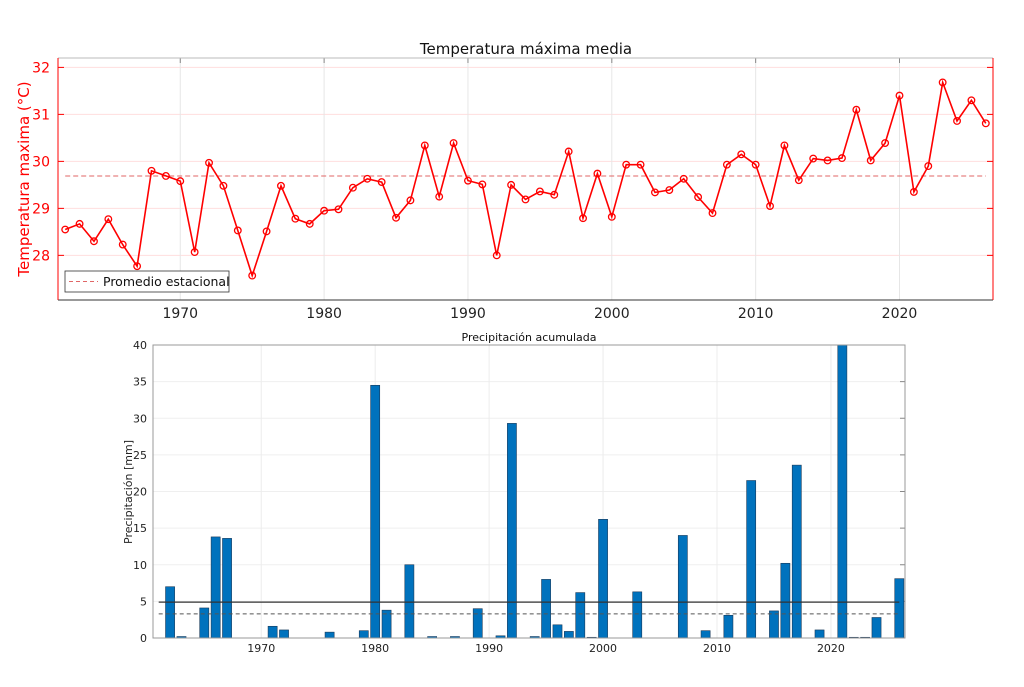  What do you see at coordinates (143, 638) in the screenshot?
I see `y-tick-label: 0` at bounding box center [143, 638].